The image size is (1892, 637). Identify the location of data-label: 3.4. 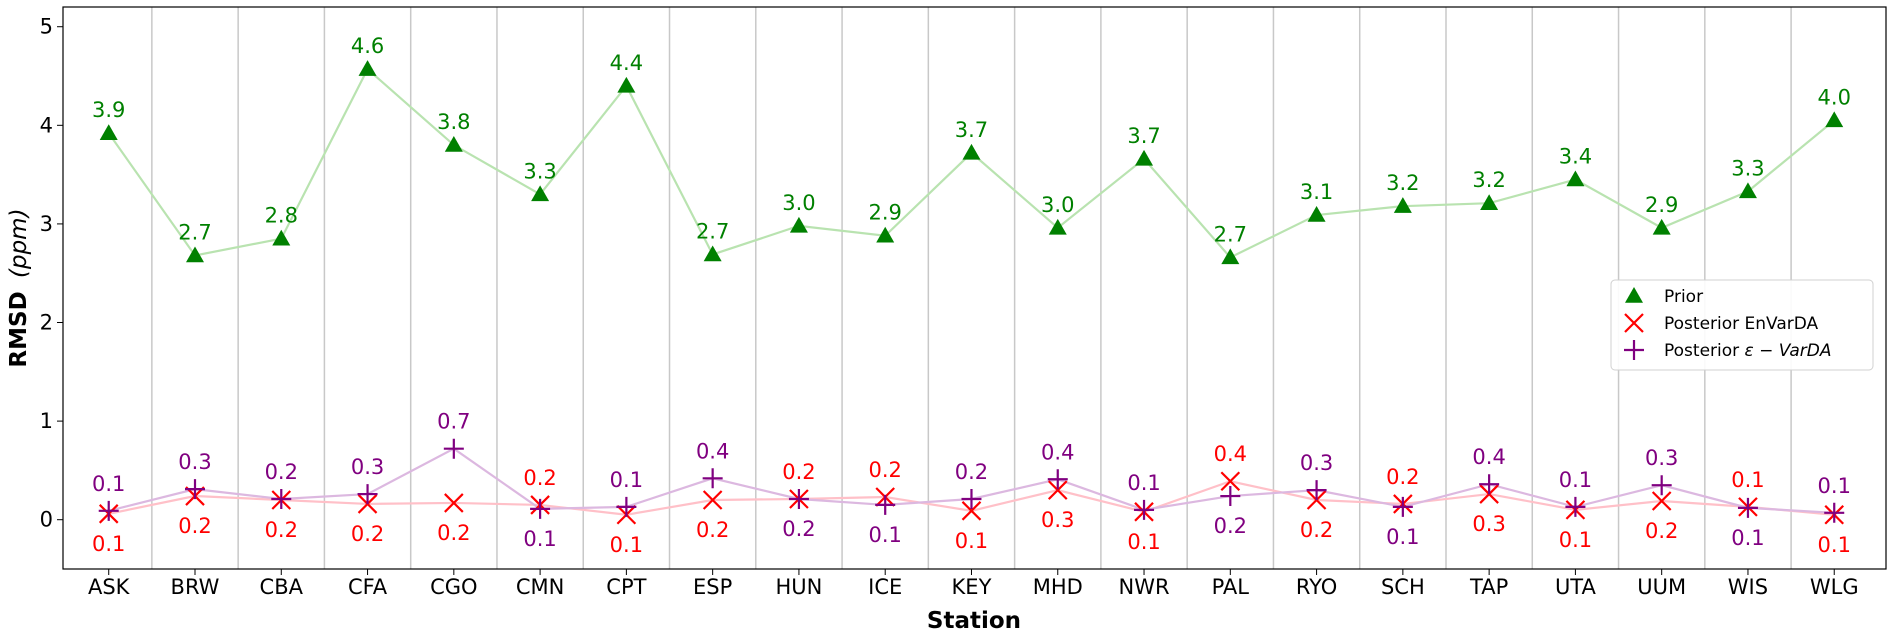
(1575, 157).